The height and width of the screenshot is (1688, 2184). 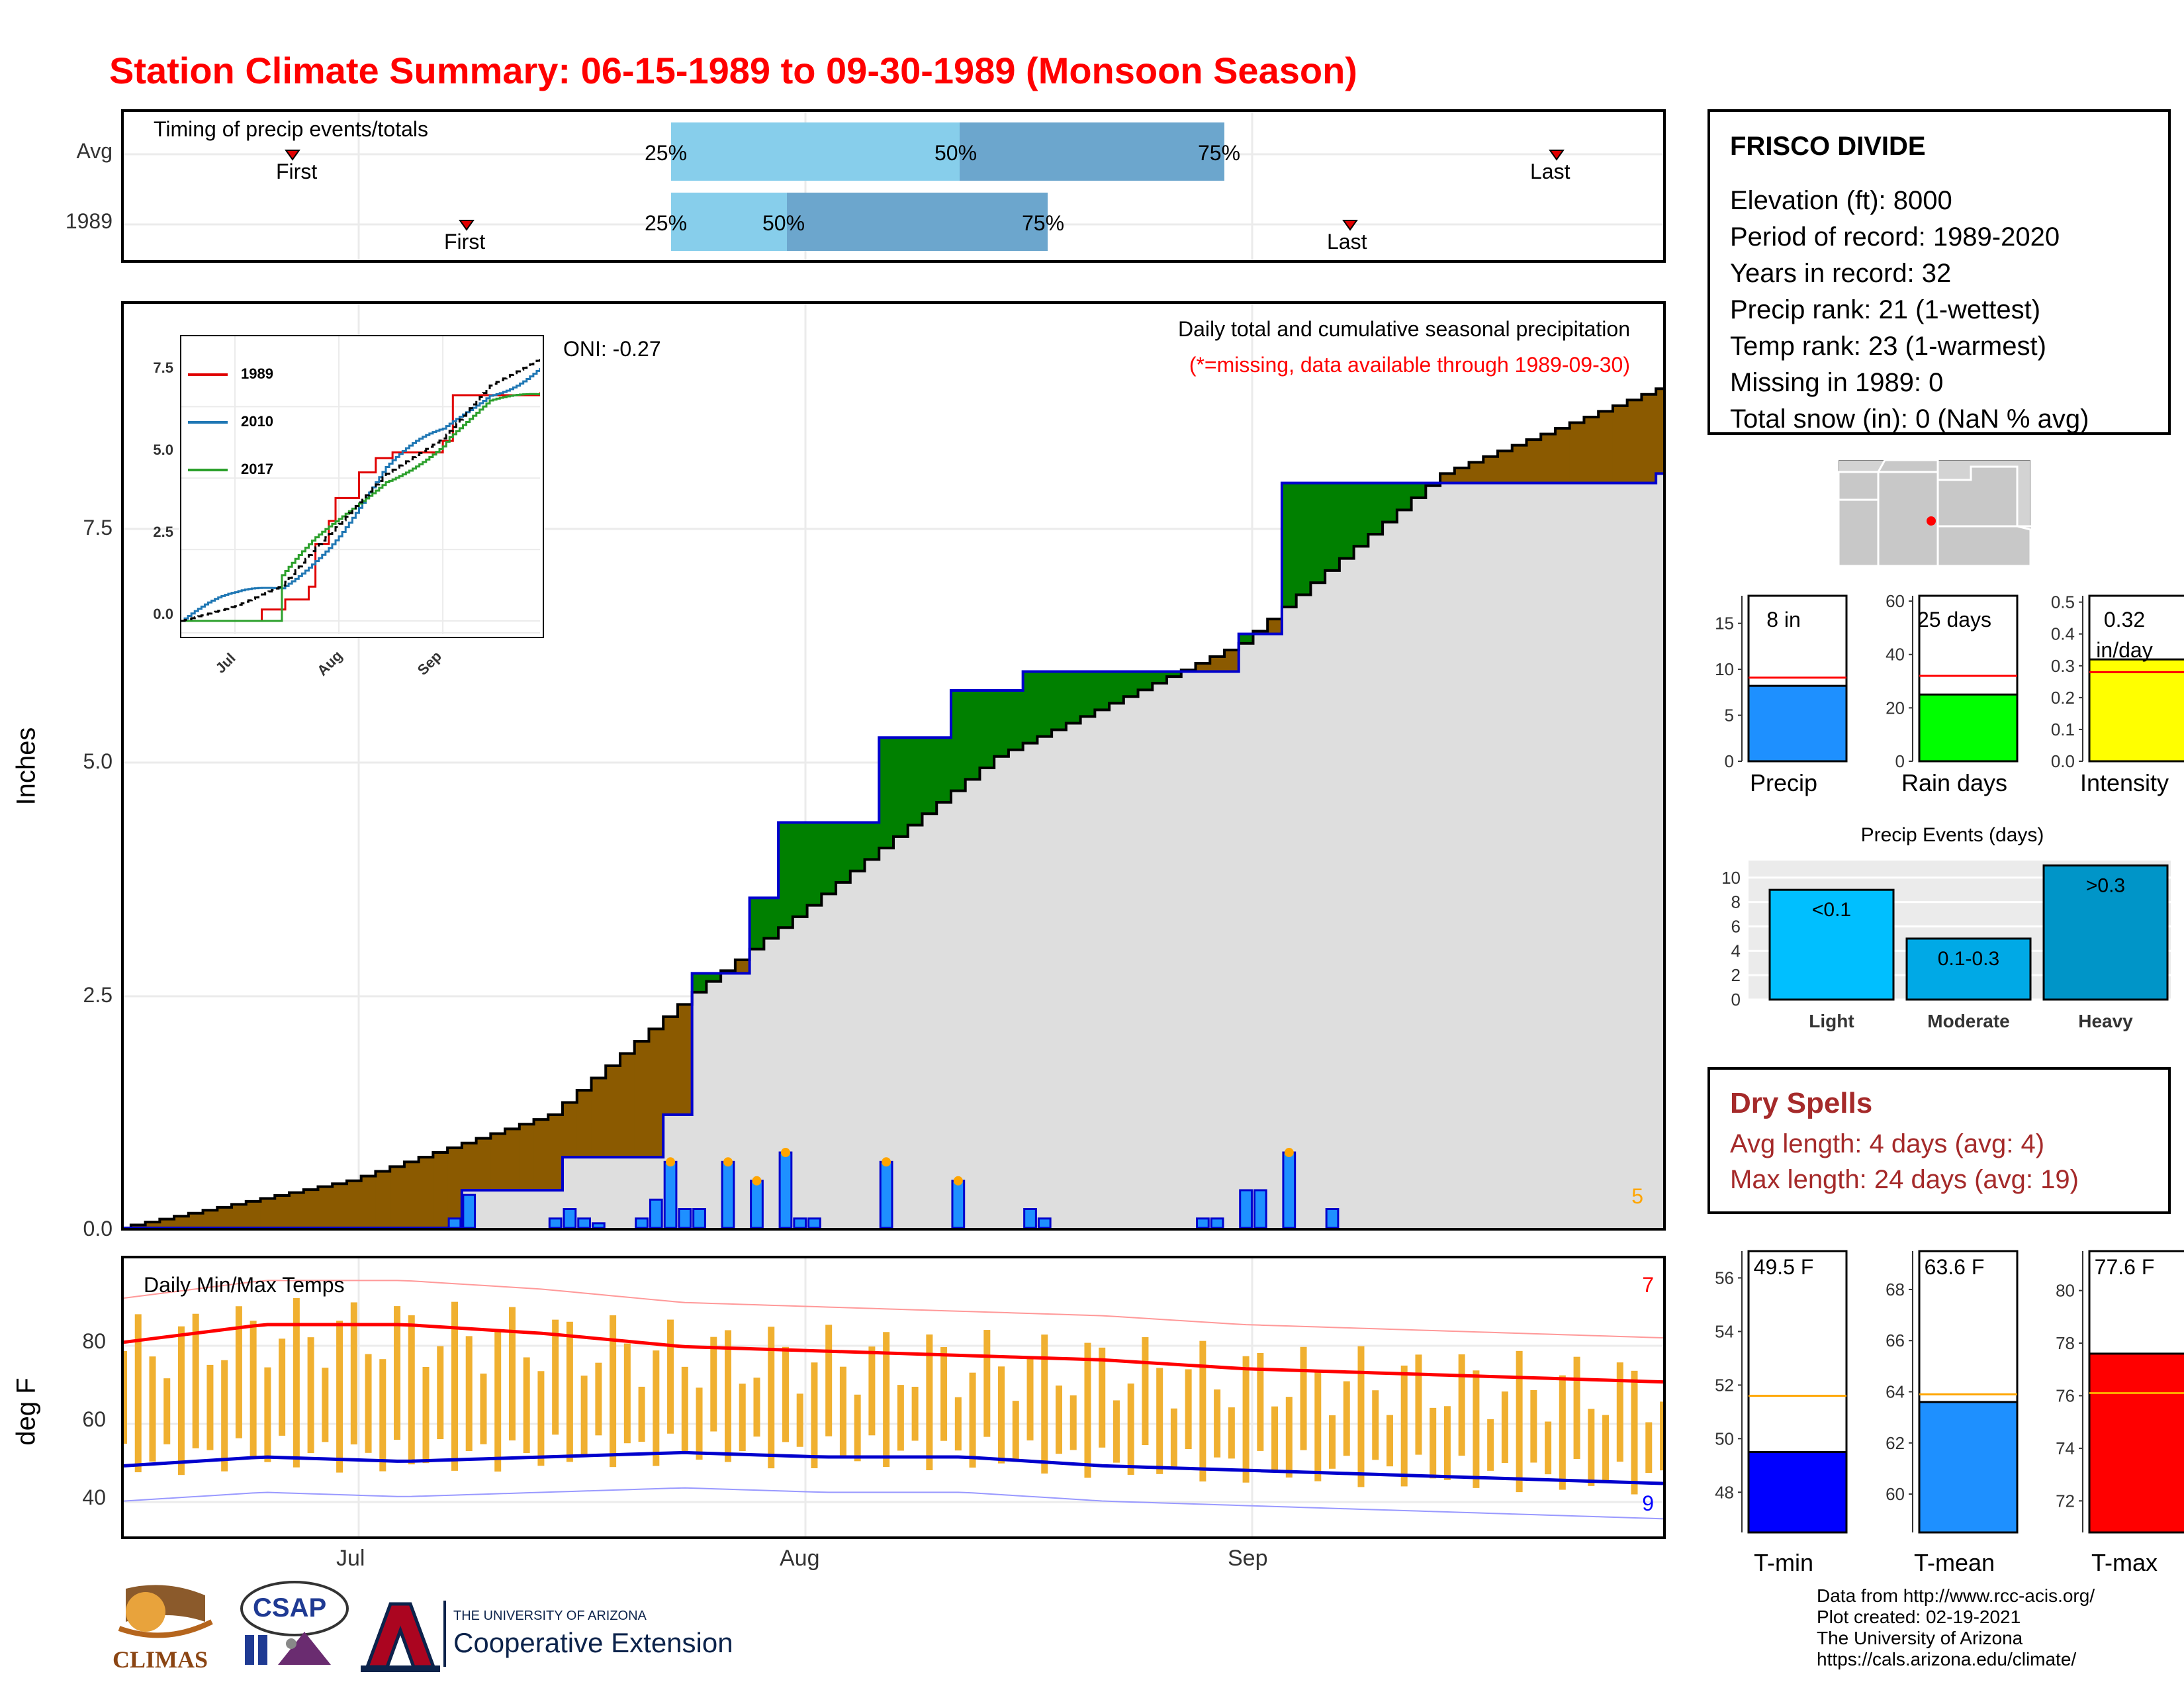 I want to click on inset-ytick-75: 7.5, so click(x=163, y=367).